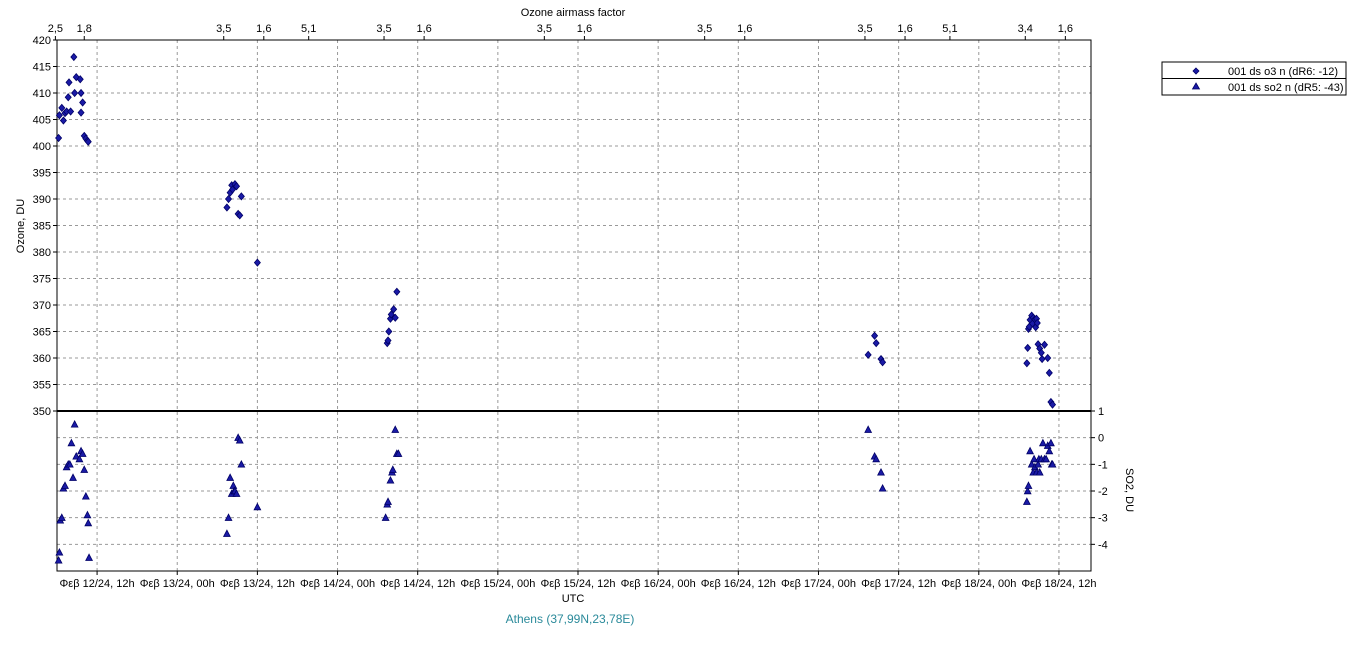 The width and height of the screenshot is (1361, 645). What do you see at coordinates (42, 174) in the screenshot?
I see `ozone-tick-label: 395` at bounding box center [42, 174].